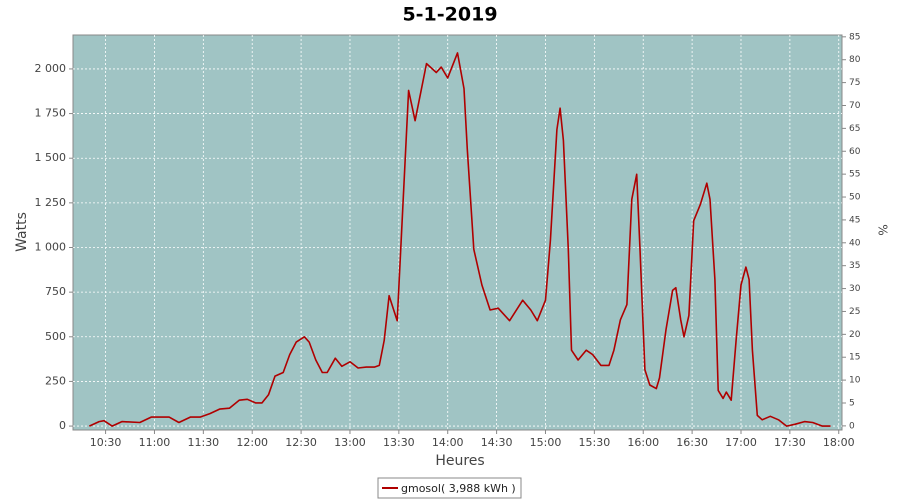  Describe the element at coordinates (51, 202) in the screenshot. I see `y-tick-label: 1 250` at that location.